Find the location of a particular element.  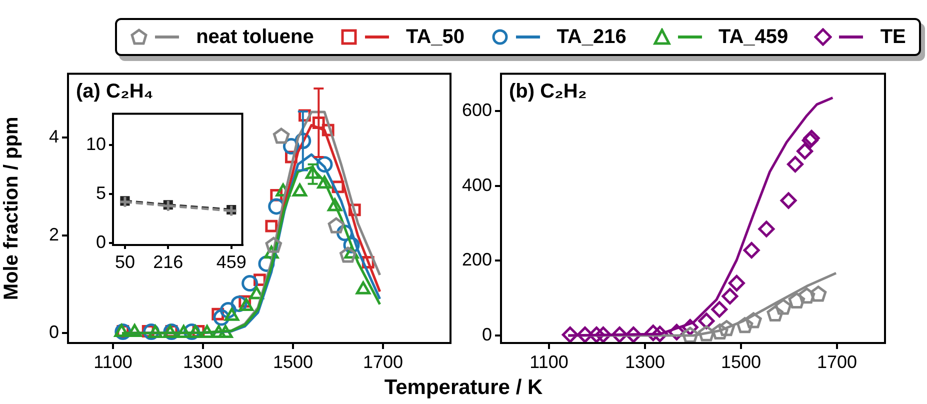

legend-label: TA_50 is located at coordinates (435, 37).